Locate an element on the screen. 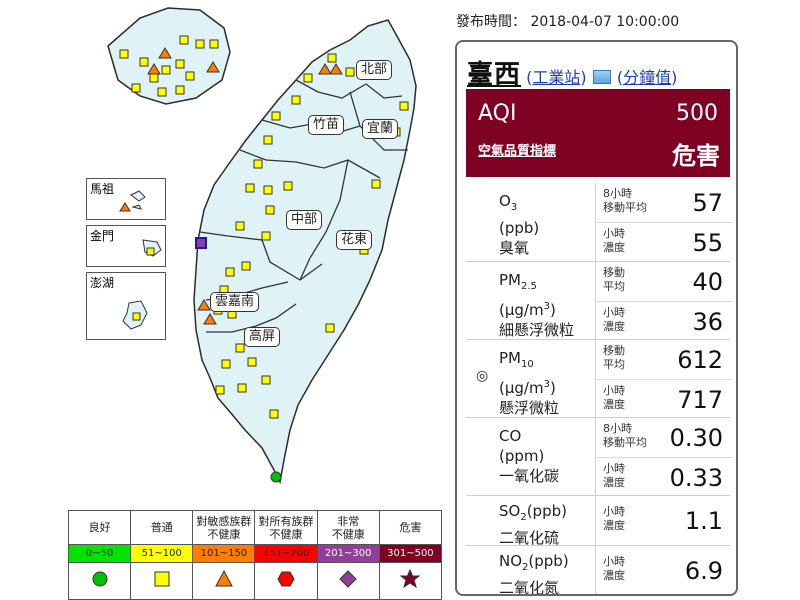 The width and height of the screenshot is (800, 600). legend-symbol-moderate is located at coordinates (162, 580).